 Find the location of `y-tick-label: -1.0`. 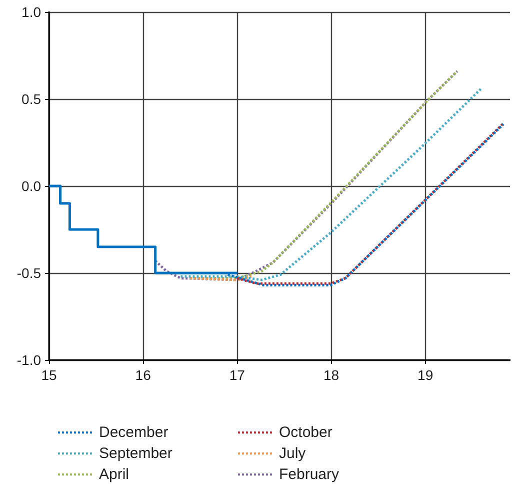

y-tick-label: -1.0 is located at coordinates (29, 360).